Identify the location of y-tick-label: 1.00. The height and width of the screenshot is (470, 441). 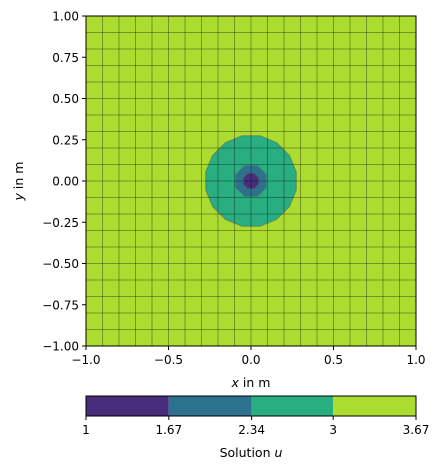
(65, 17).